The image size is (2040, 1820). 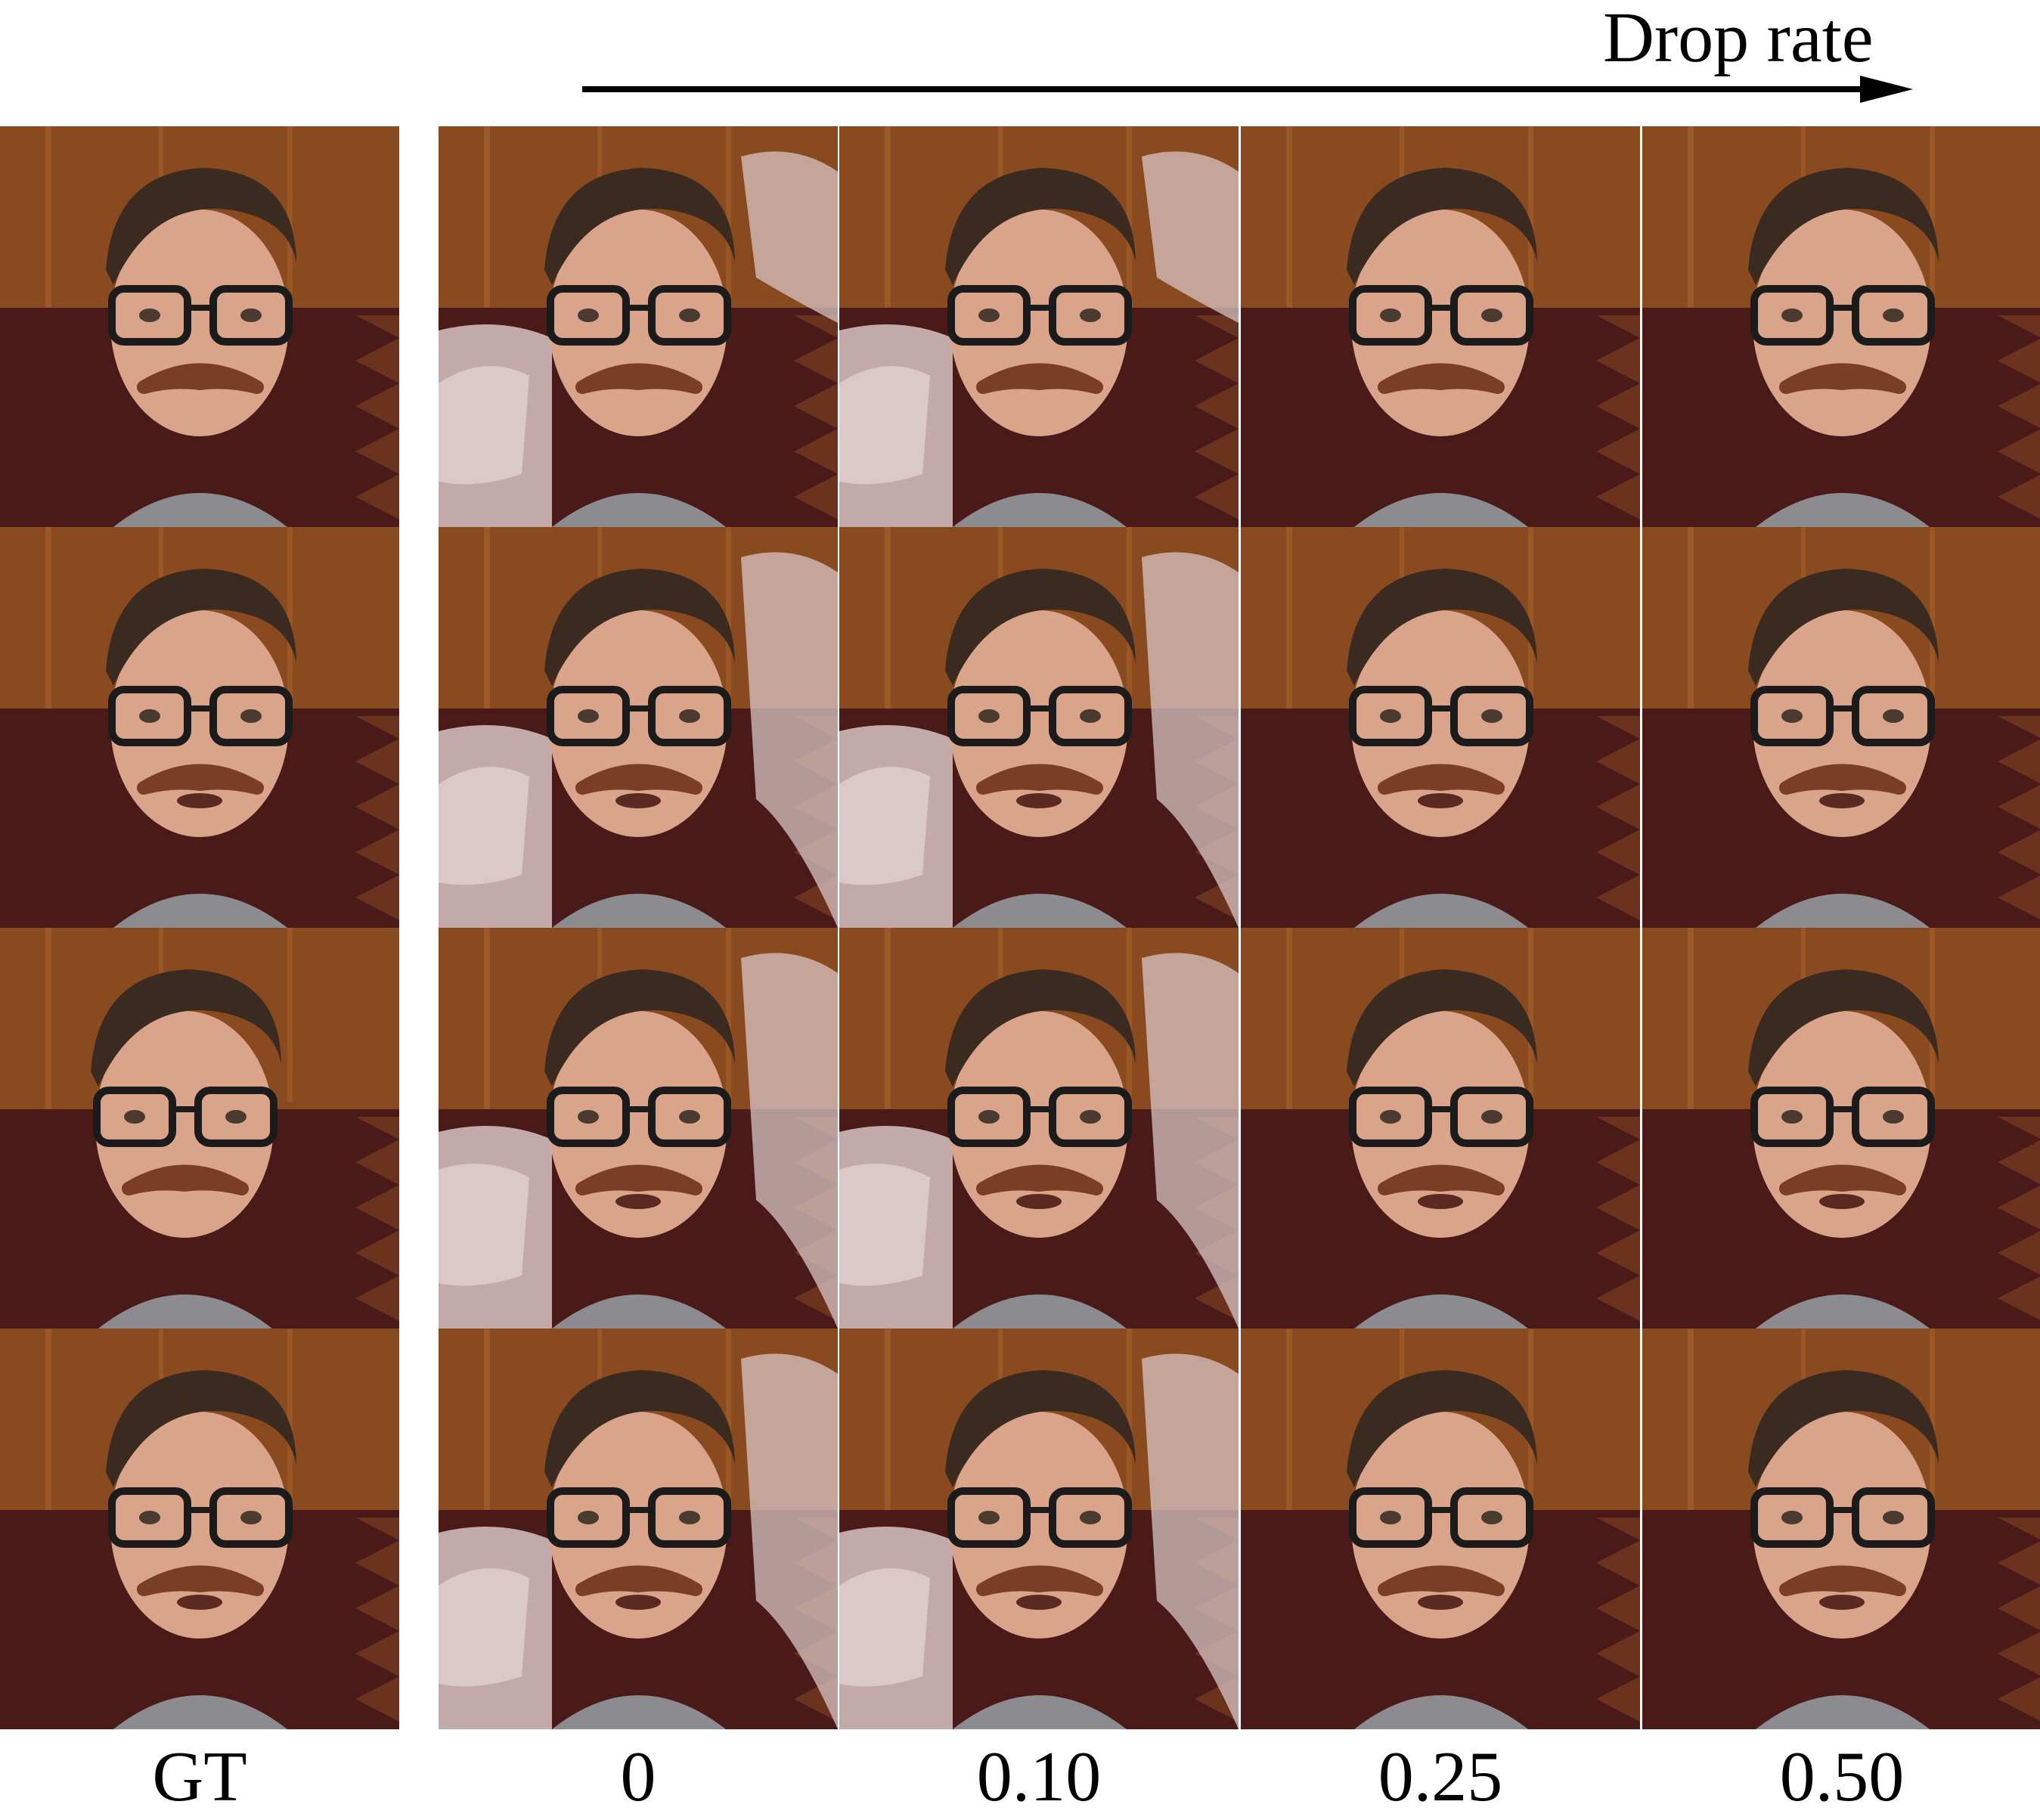 What do you see at coordinates (1247, 89) in the screenshot?
I see `drop-rate-arrow` at bounding box center [1247, 89].